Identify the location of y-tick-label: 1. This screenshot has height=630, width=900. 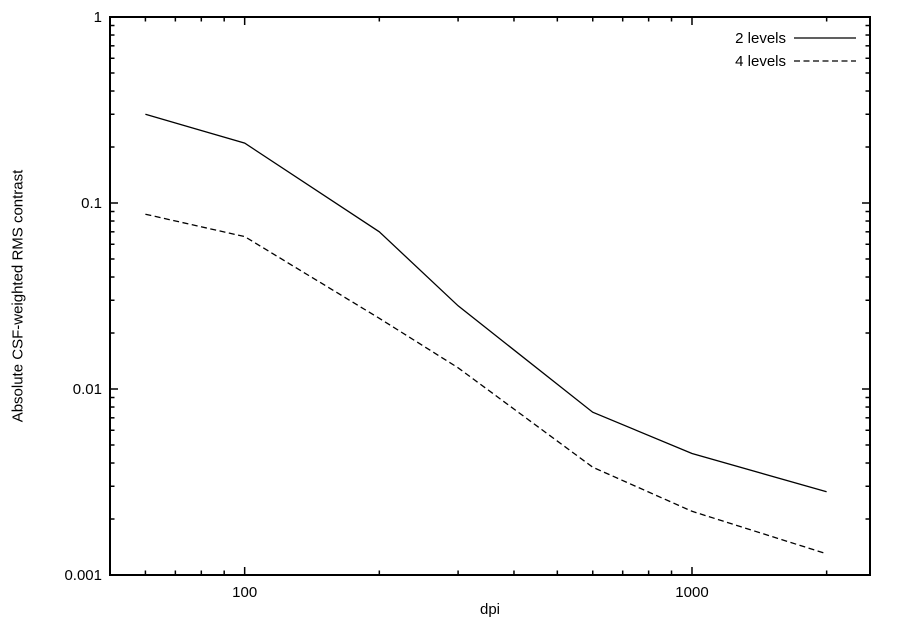
(98, 17).